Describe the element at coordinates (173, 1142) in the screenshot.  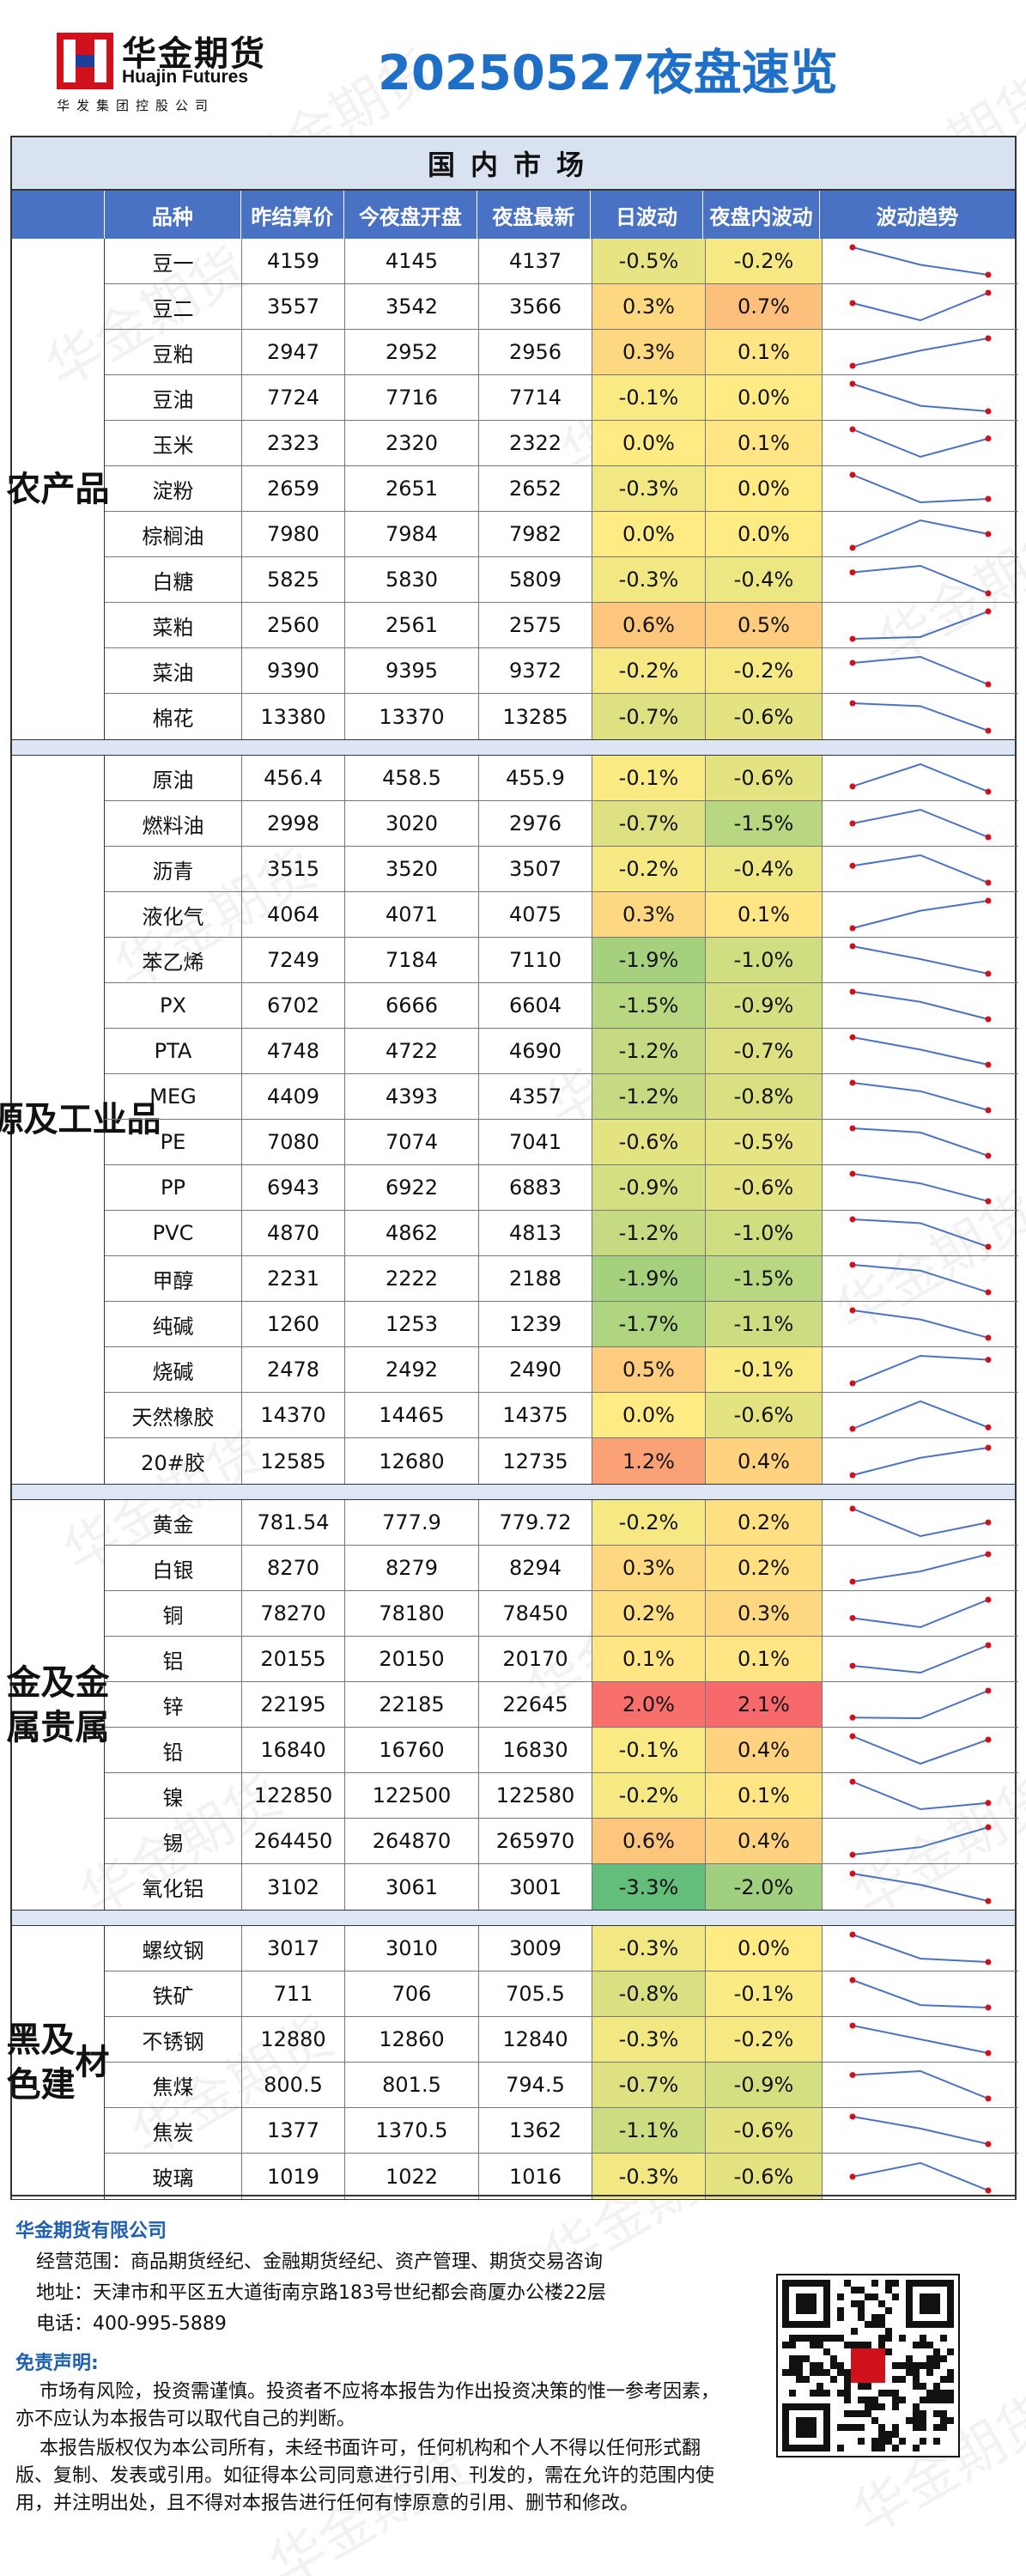
I see `variety-cell: PE` at that location.